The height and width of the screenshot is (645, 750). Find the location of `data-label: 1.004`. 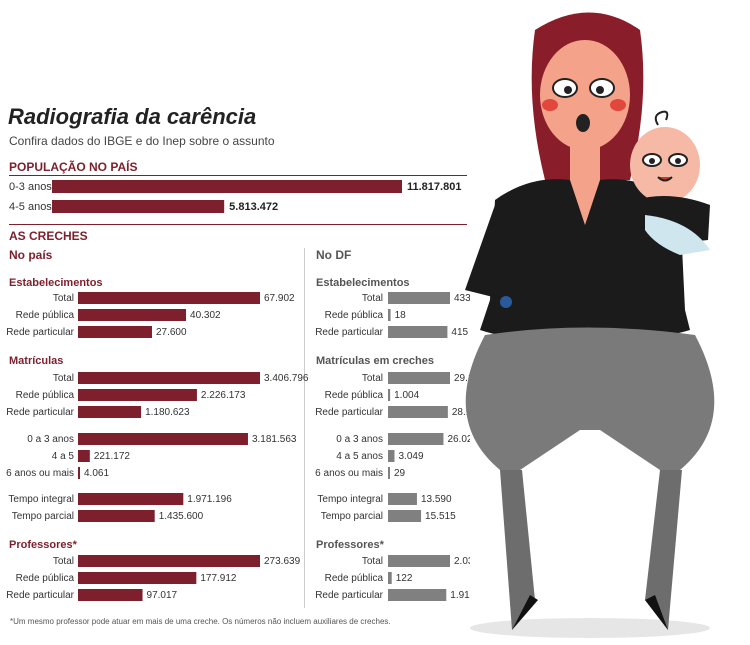

data-label: 1.004 is located at coordinates (406, 395).